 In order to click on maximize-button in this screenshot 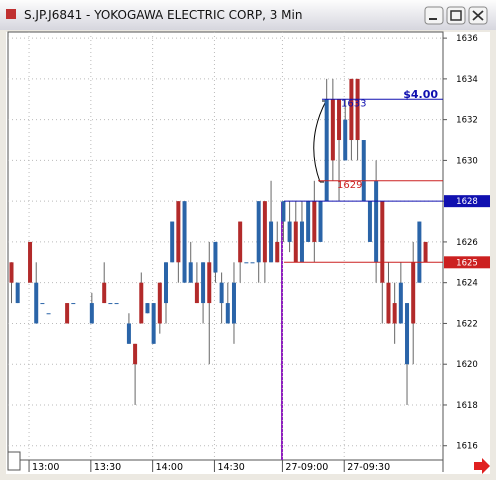, I will do `click(456, 15)`.